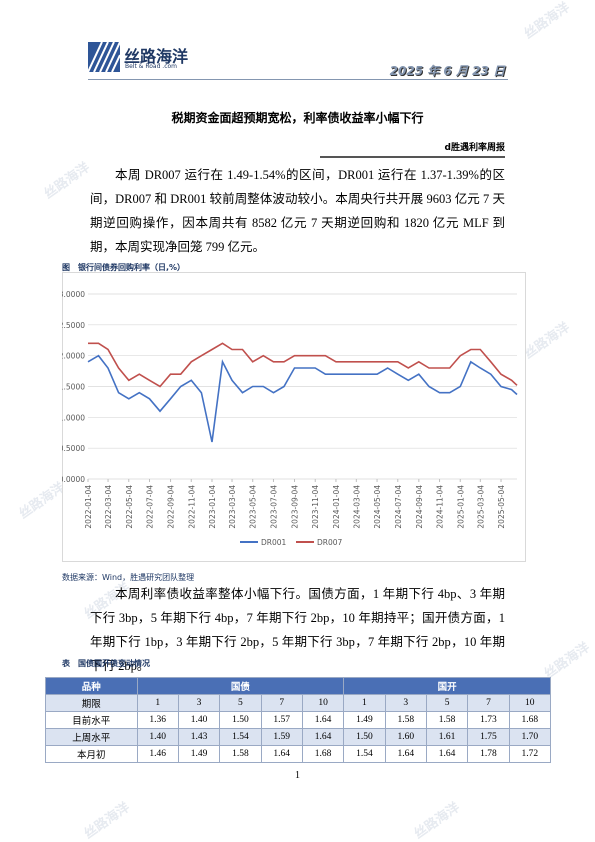 The image size is (595, 842). Describe the element at coordinates (232, 507) in the screenshot. I see `x-tick-label: 2023-03-04` at that location.